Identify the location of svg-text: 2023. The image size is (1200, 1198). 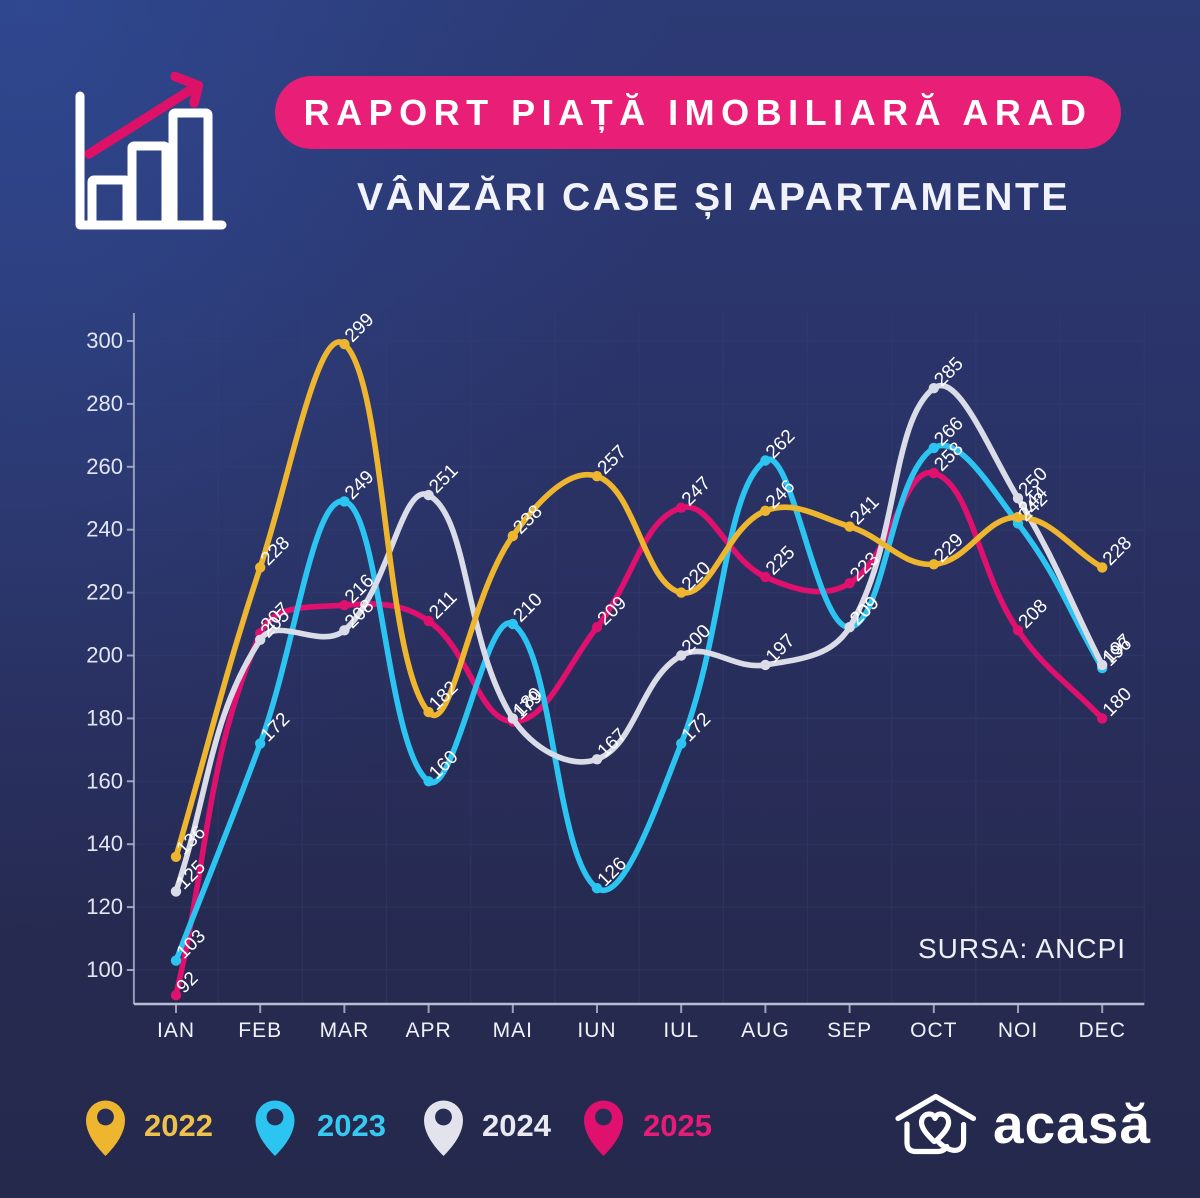
(351, 1125).